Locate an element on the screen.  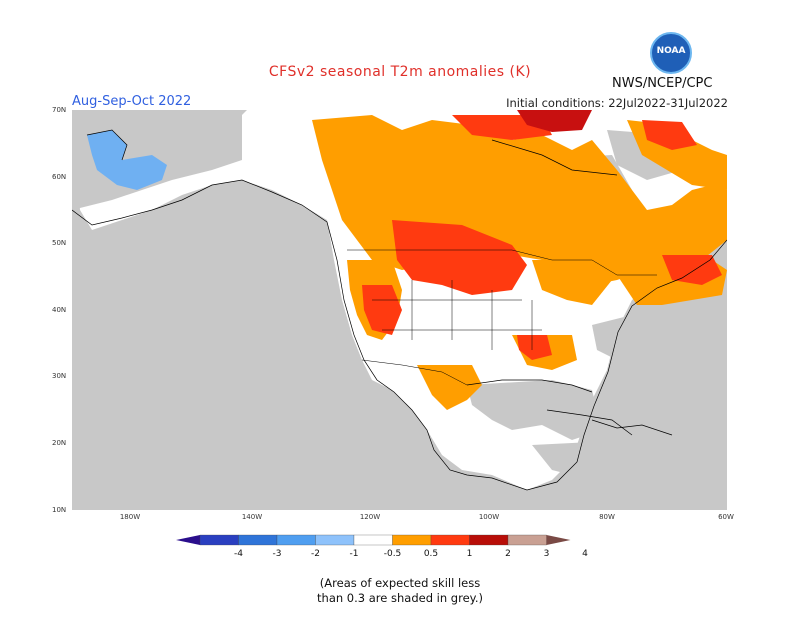
colorbar-labels: -4 -3 -2 -1 -0.5 0.5 1 2 3 4 is located at coordinates (411, 554).